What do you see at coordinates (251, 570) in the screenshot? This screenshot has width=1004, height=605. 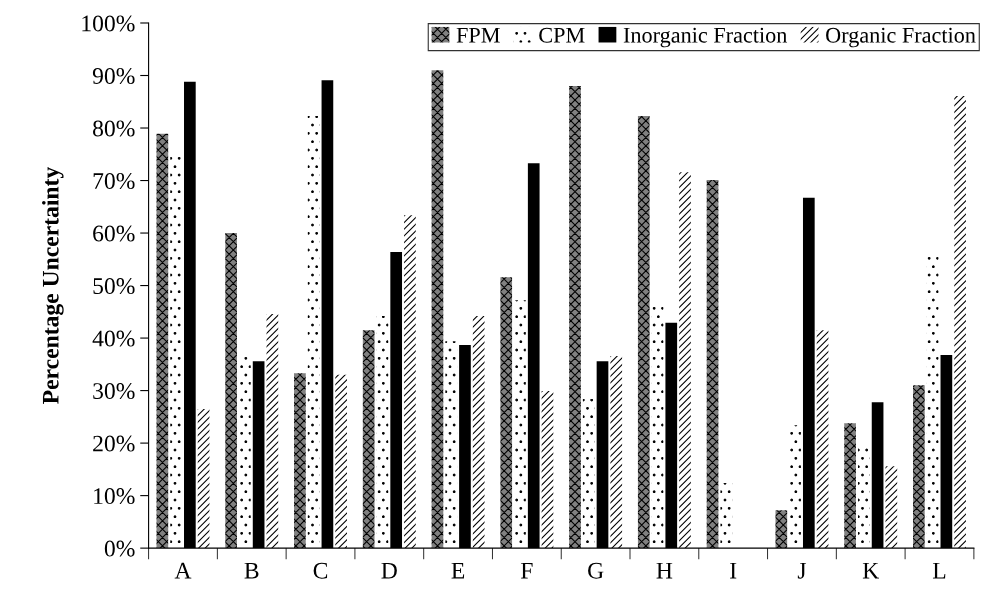 I see `x-tick-label: B` at bounding box center [251, 570].